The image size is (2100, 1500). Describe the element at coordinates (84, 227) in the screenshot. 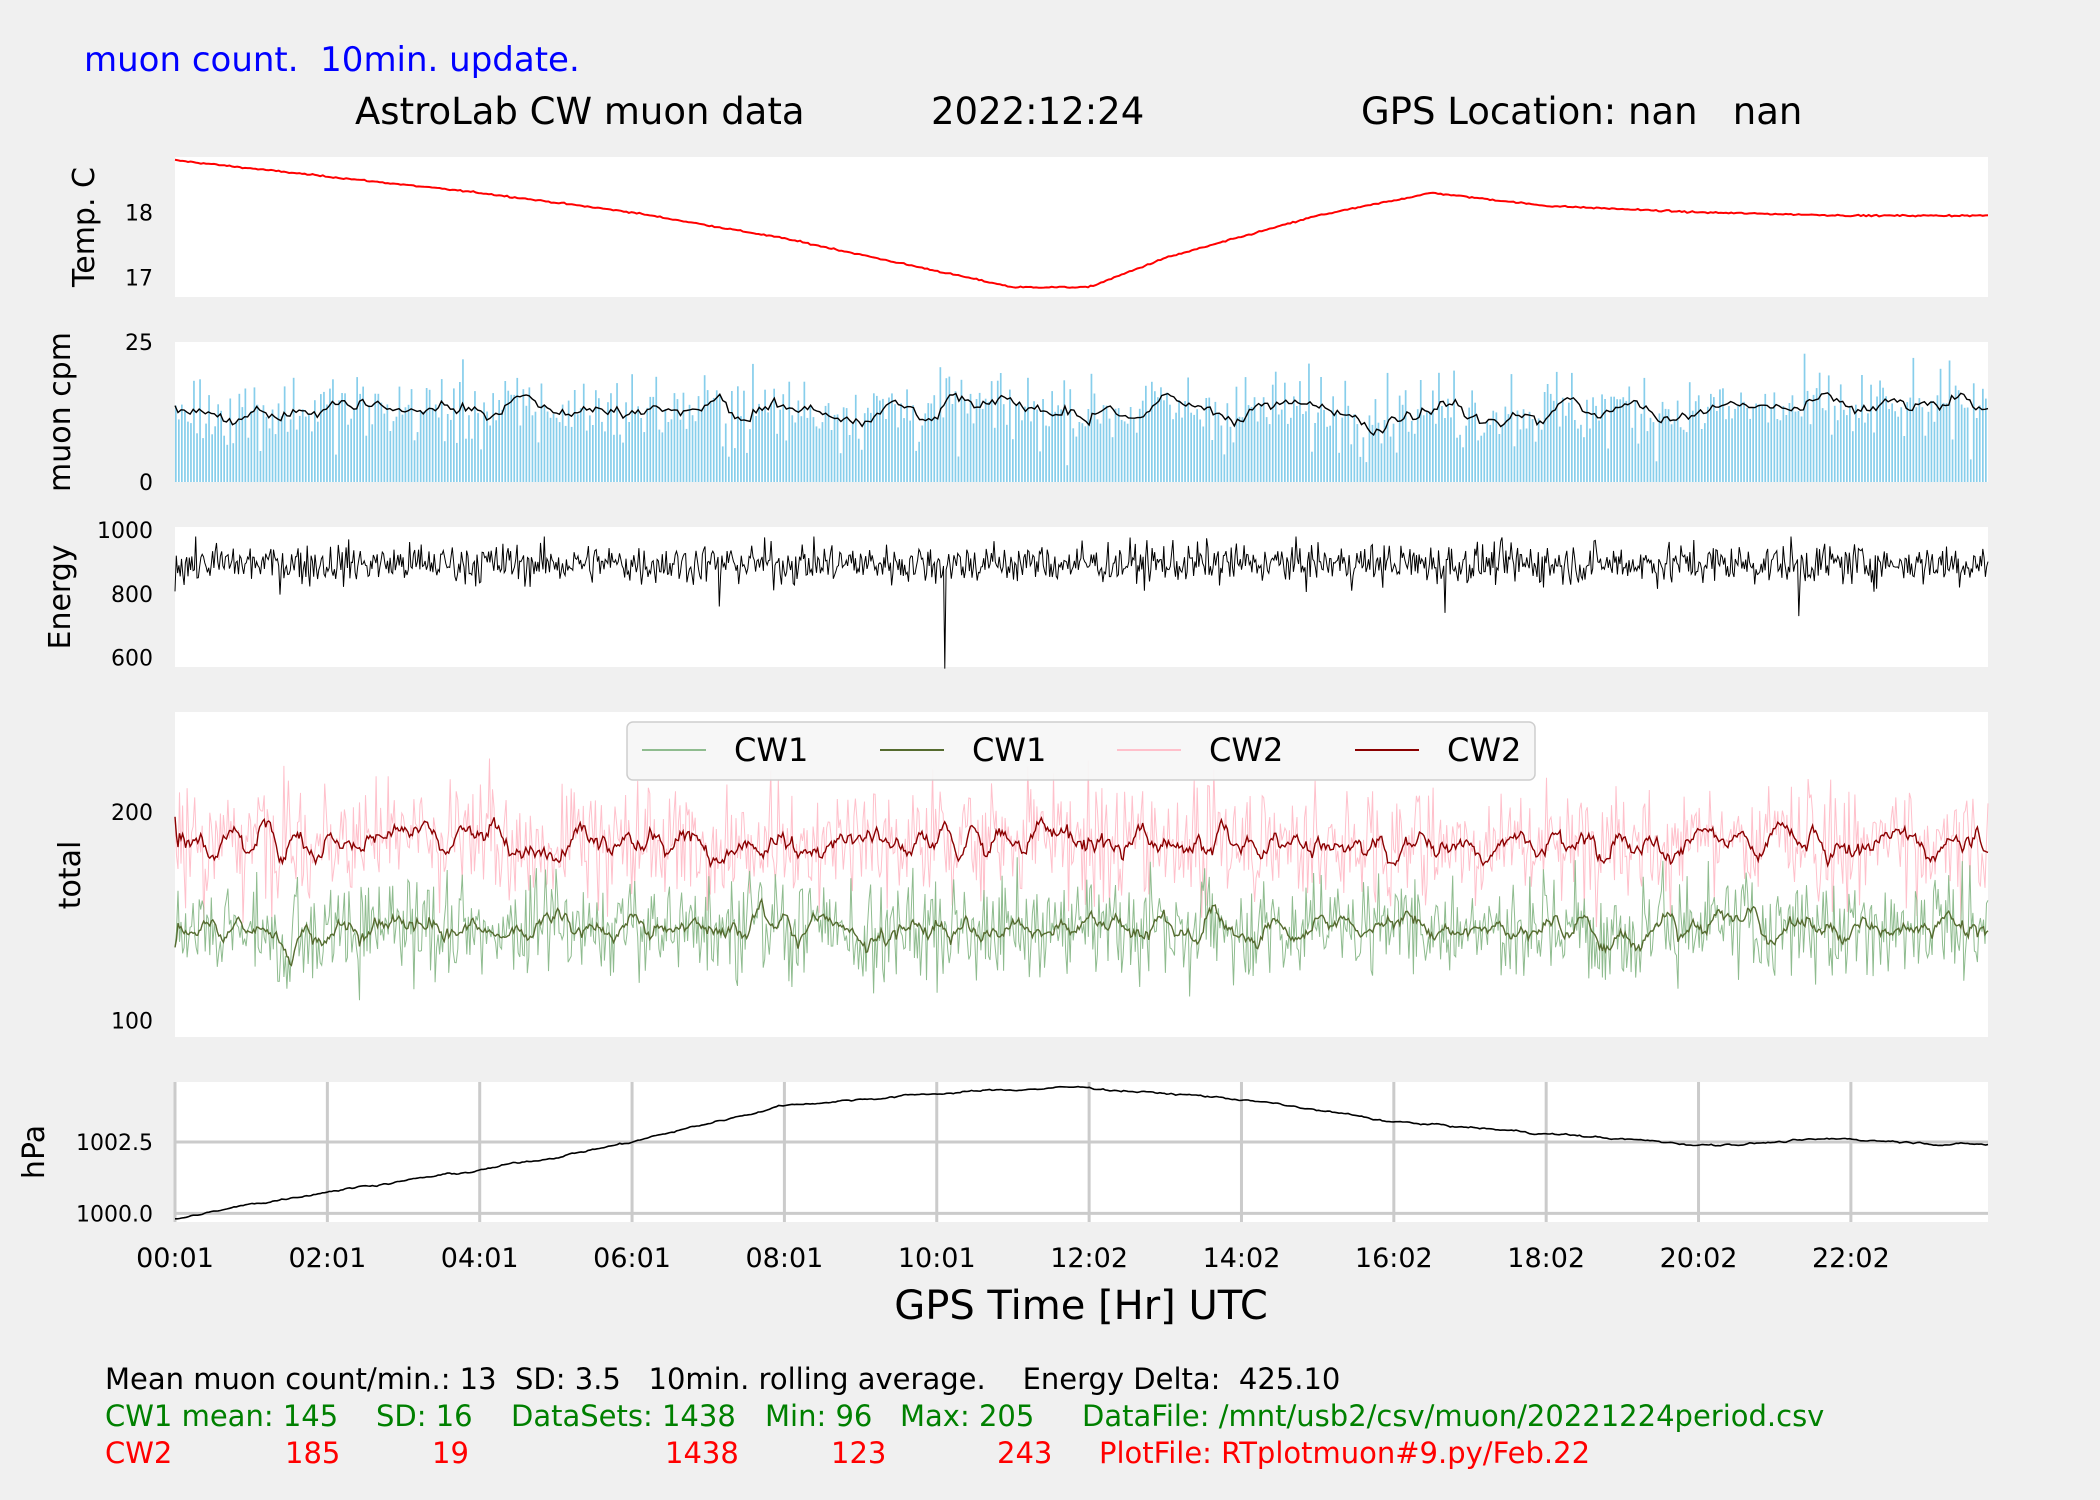

I see `temperature-ylabel: Temp. C` at that location.